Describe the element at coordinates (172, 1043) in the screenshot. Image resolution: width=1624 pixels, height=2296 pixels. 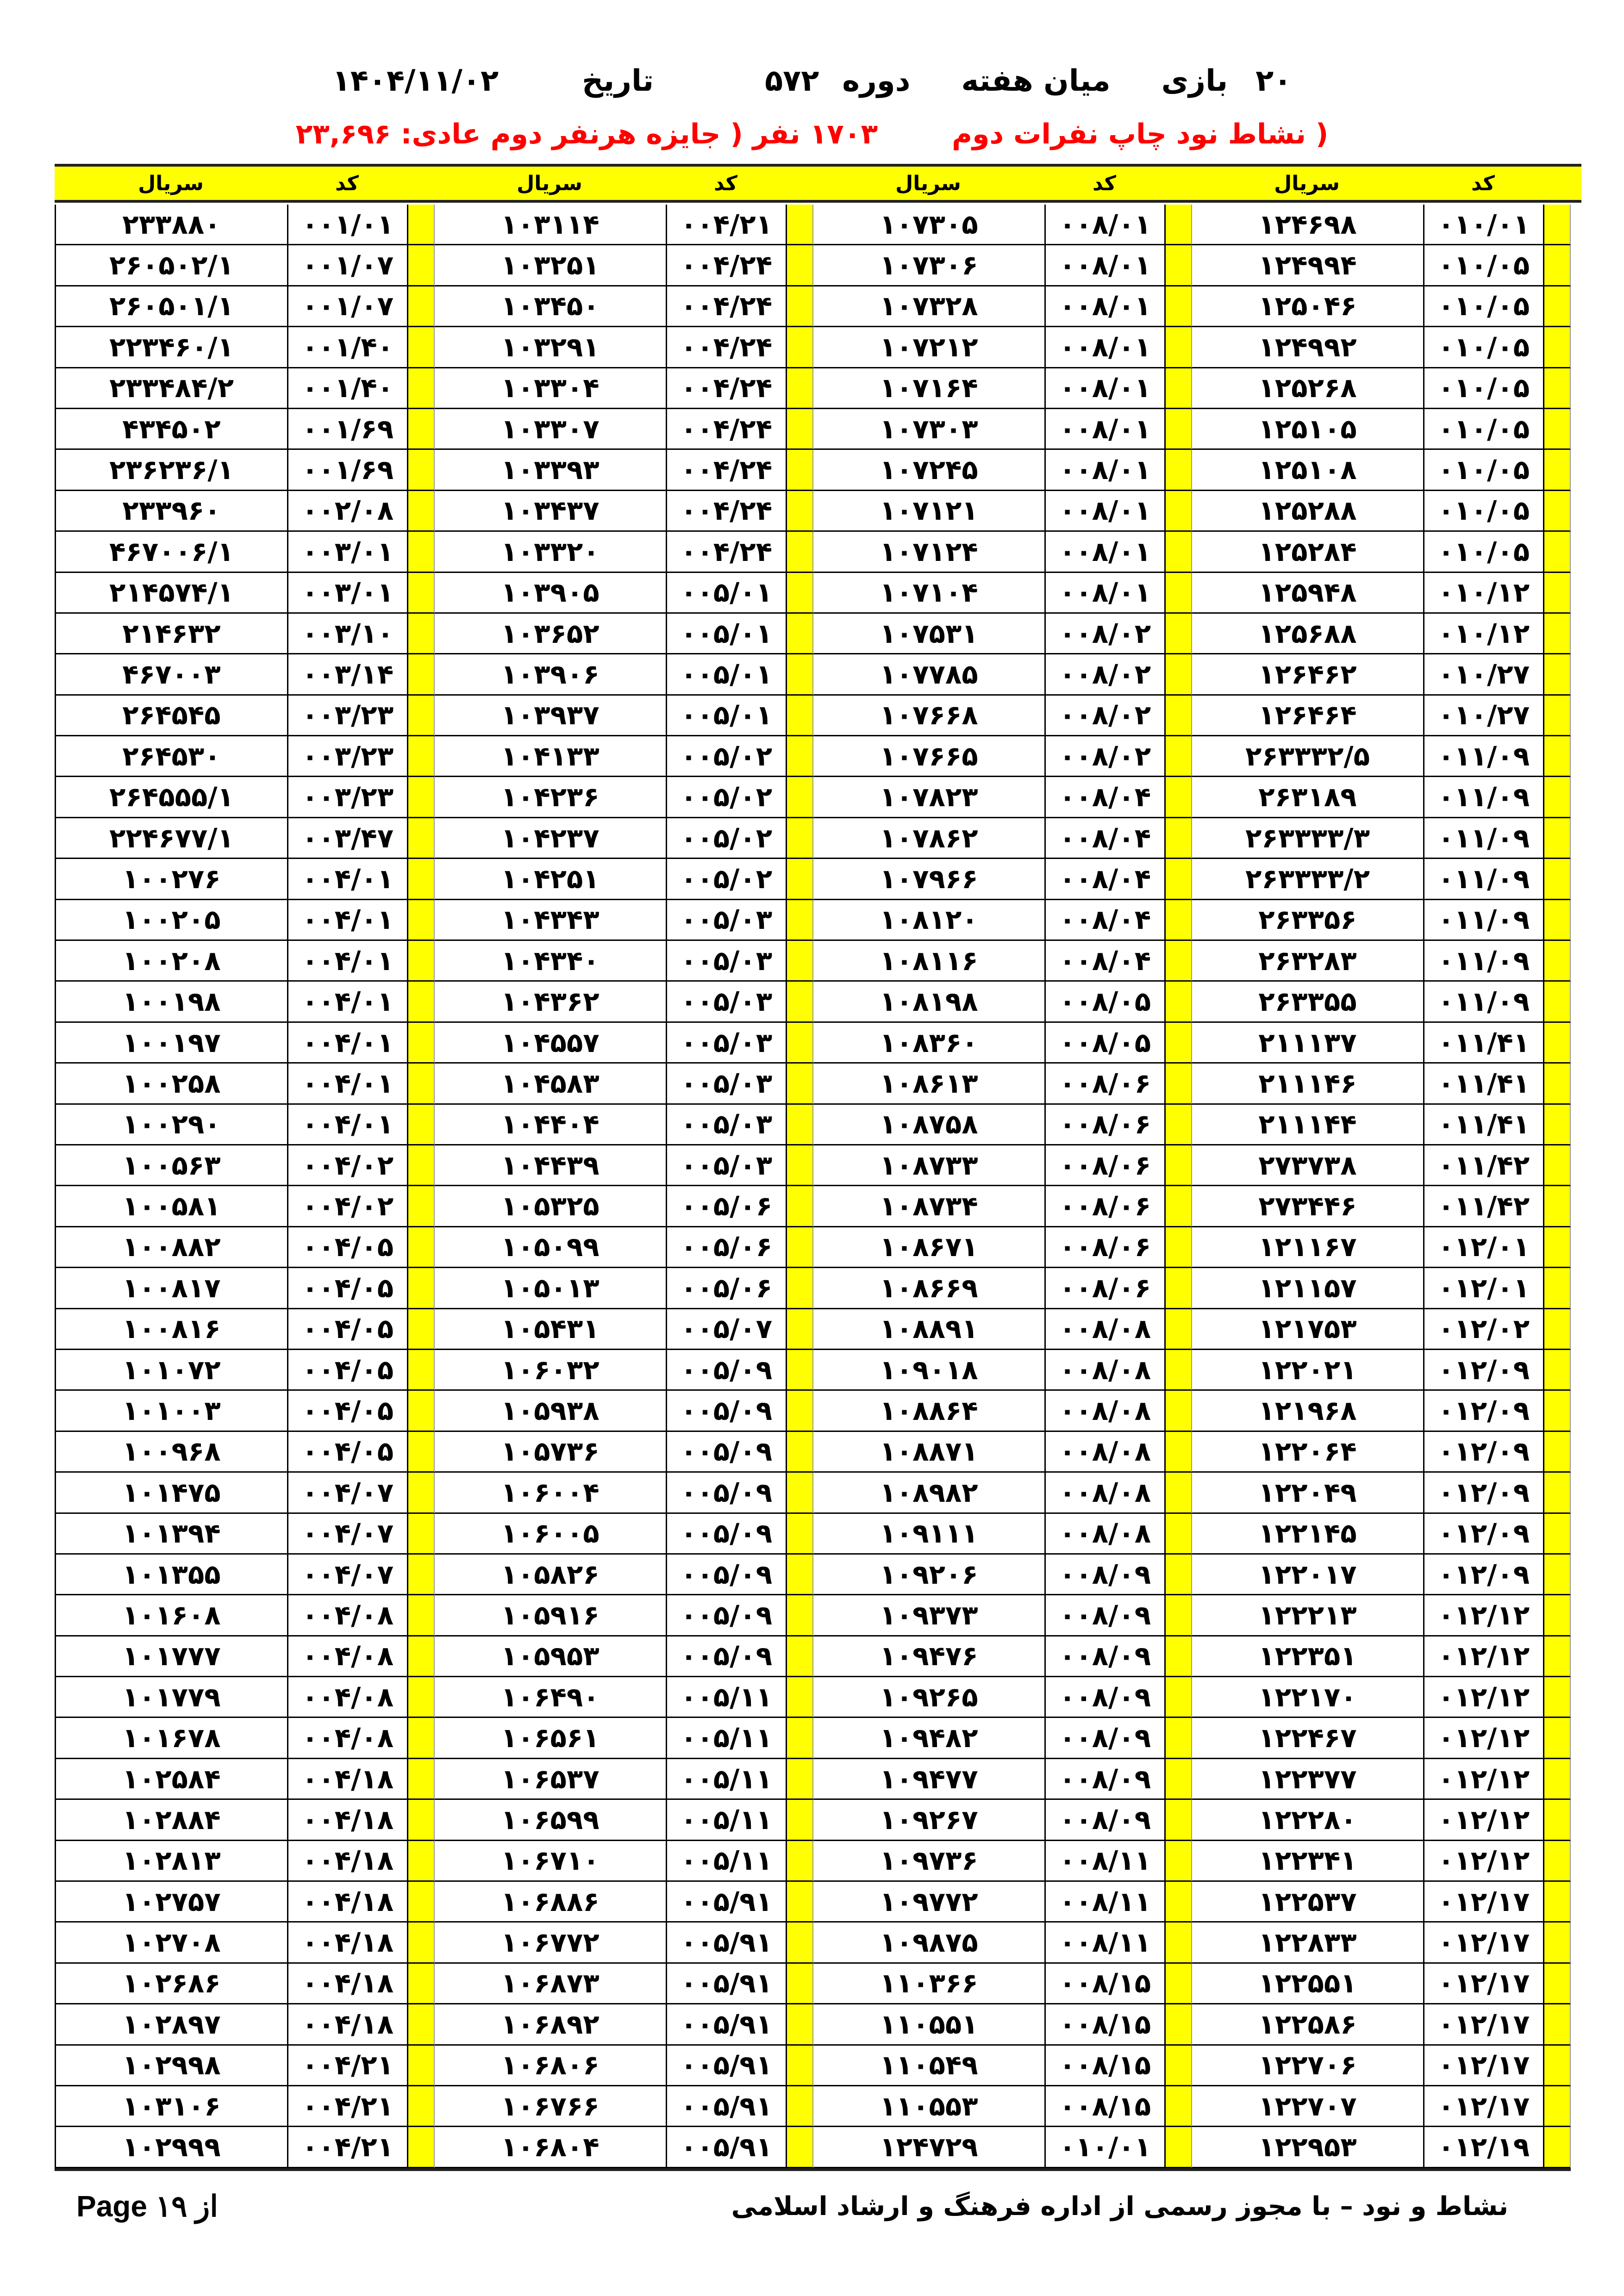
I see `serial-cell: ۱۰۰۱۹۷` at that location.